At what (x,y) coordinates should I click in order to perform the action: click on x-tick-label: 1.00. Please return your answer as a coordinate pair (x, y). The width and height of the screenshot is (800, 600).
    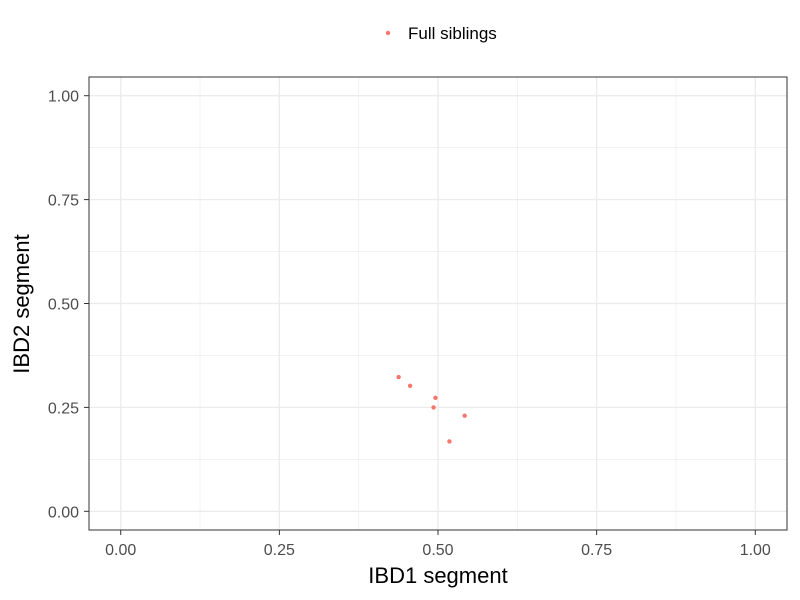
    Looking at the image, I should click on (755, 550).